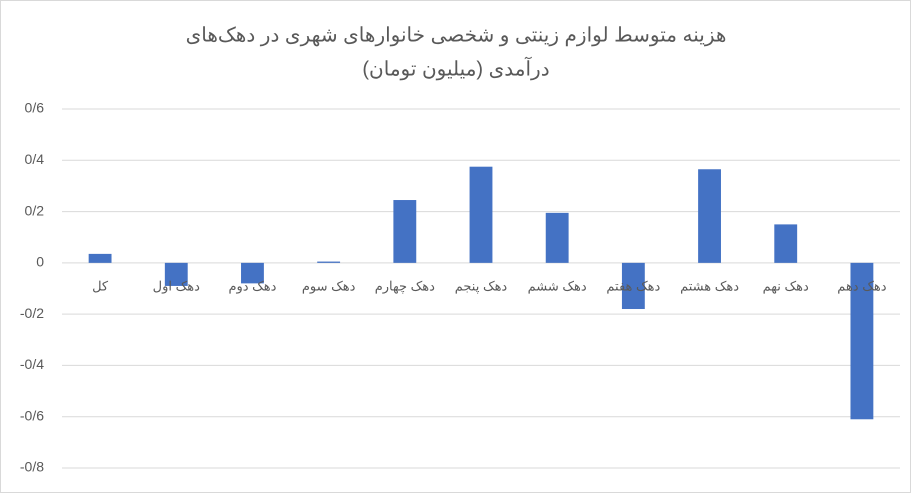 This screenshot has width=911, height=493. I want to click on y-tick-label: 0/6, so click(35, 108).